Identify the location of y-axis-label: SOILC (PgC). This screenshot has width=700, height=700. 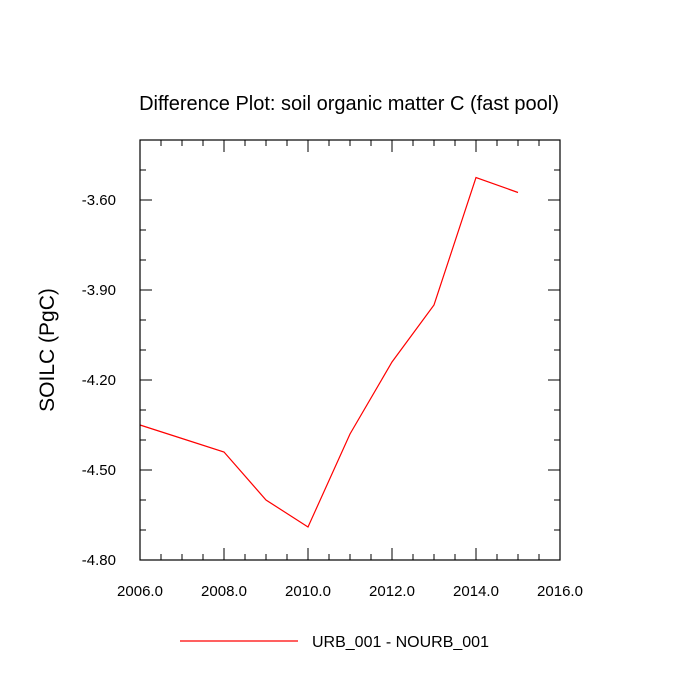
(47, 350).